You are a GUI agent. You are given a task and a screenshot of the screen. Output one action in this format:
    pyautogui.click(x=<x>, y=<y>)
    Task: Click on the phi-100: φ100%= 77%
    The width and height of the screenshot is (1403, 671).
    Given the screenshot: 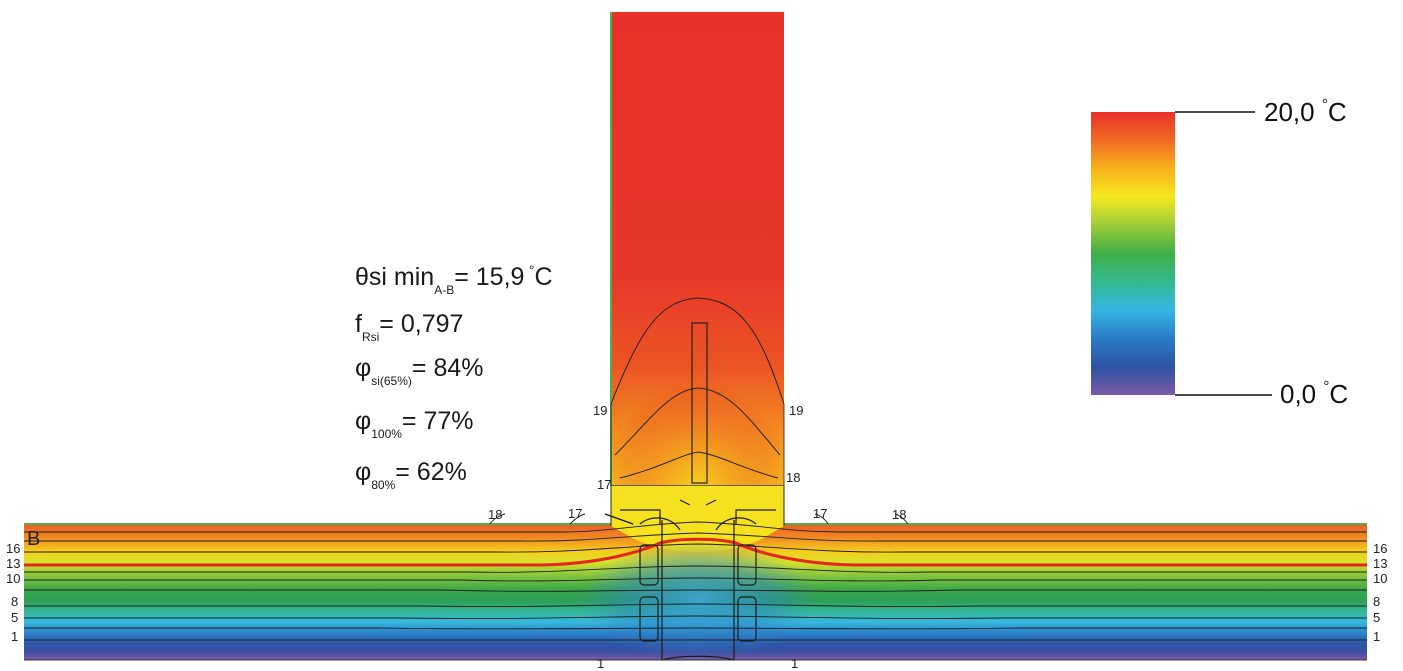 What is the action you would take?
    pyautogui.click(x=414, y=424)
    